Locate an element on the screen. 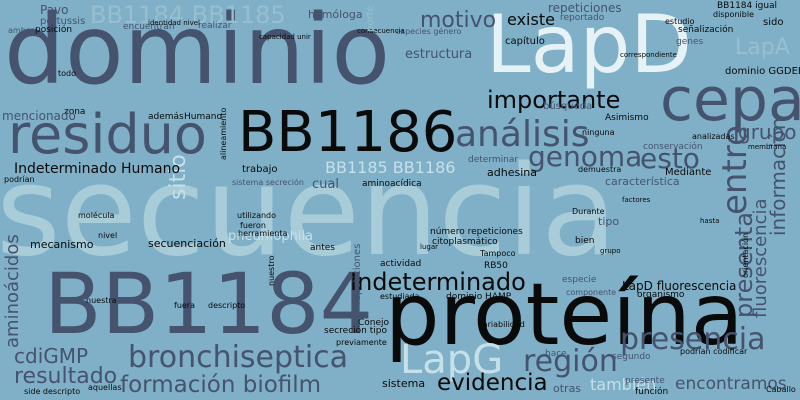 Image resolution: width=800 pixels, height=400 pixels. word-indeterminado-humano: Indeterminado Humano is located at coordinates (97, 169).